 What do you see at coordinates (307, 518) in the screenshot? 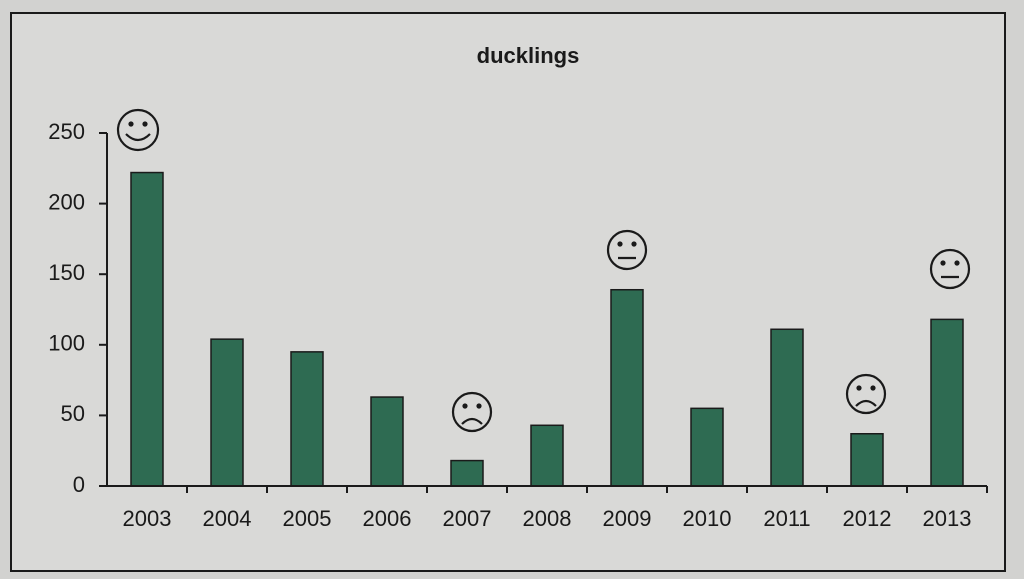
I see `x-tick-label: 2005` at bounding box center [307, 518].